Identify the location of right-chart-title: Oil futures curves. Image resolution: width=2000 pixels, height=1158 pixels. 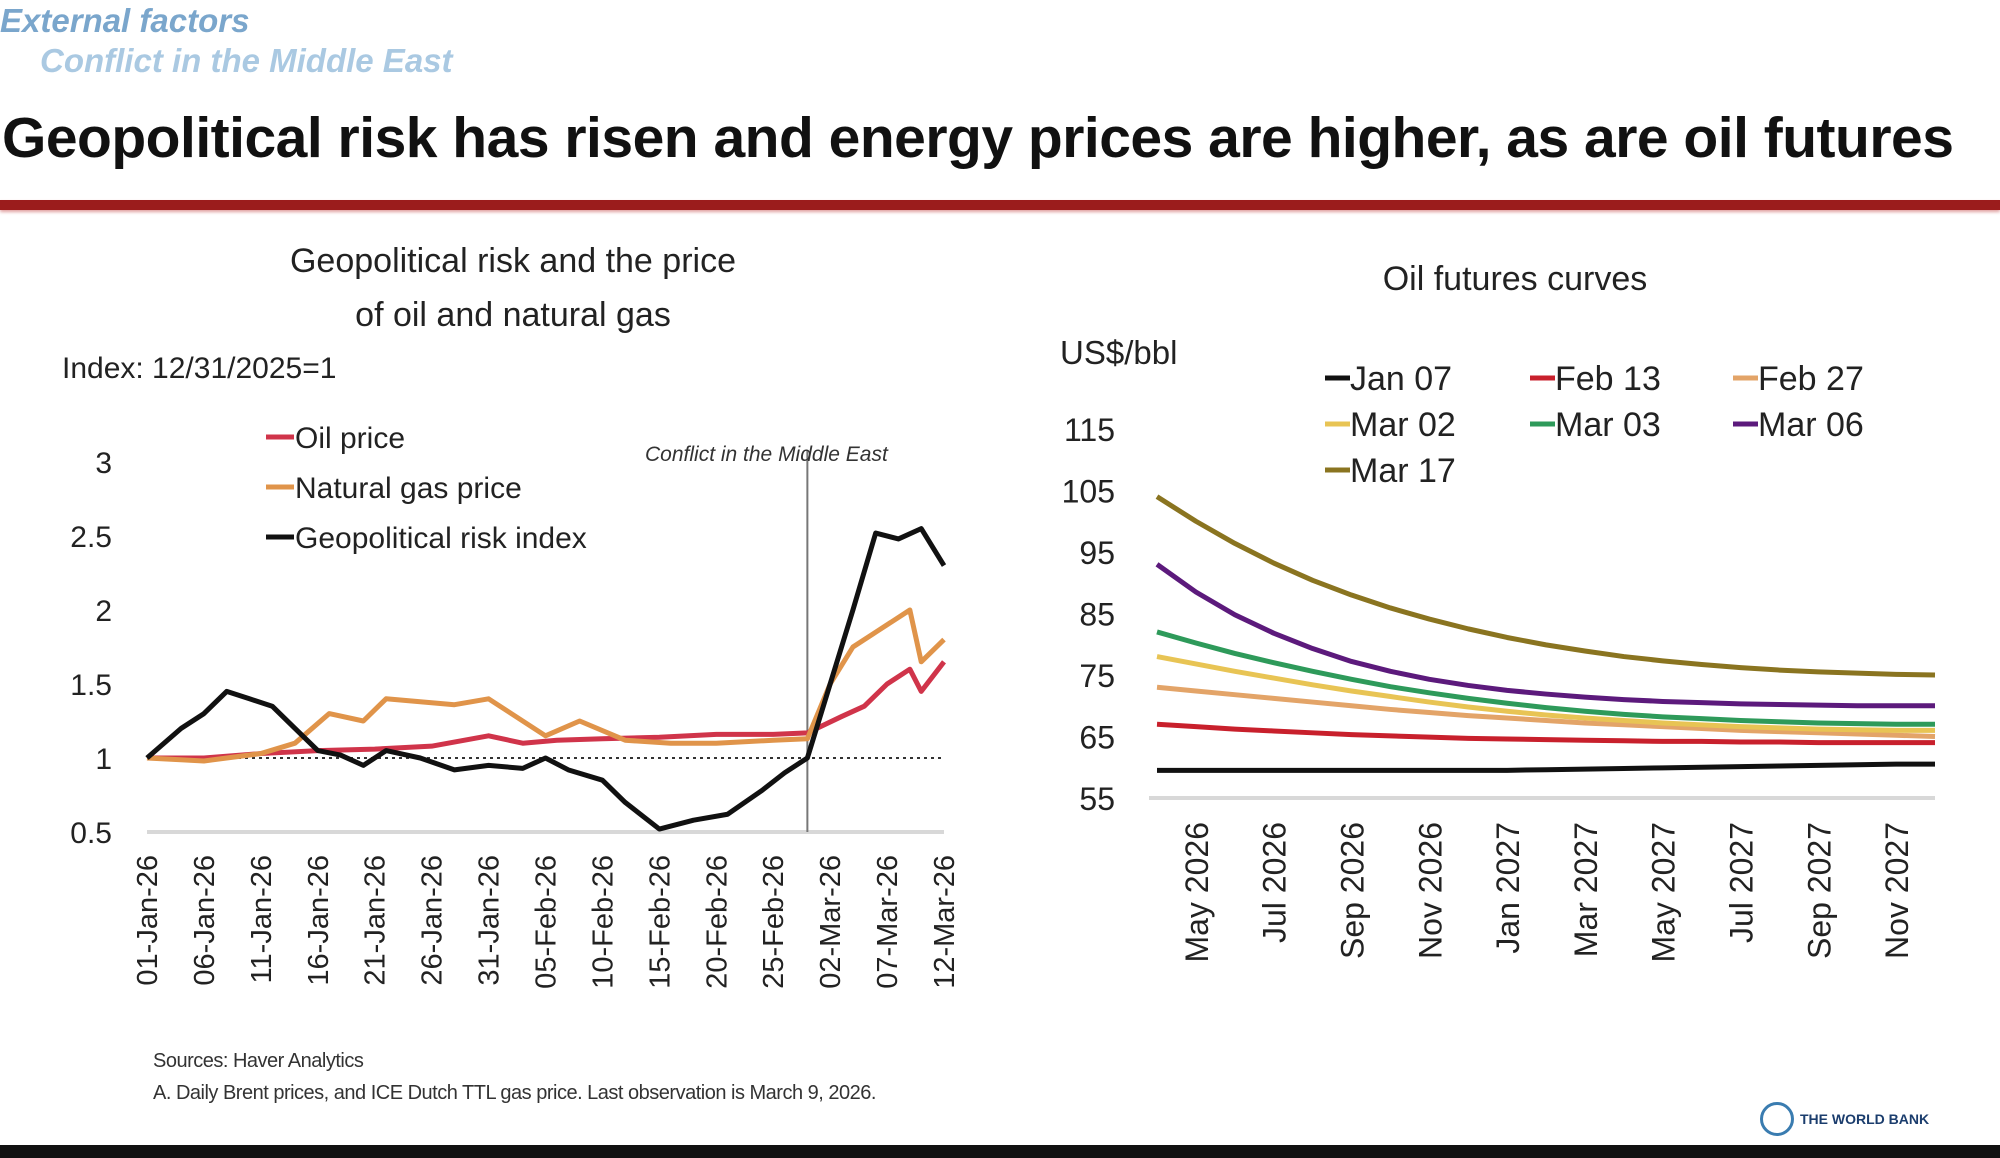
(1515, 279).